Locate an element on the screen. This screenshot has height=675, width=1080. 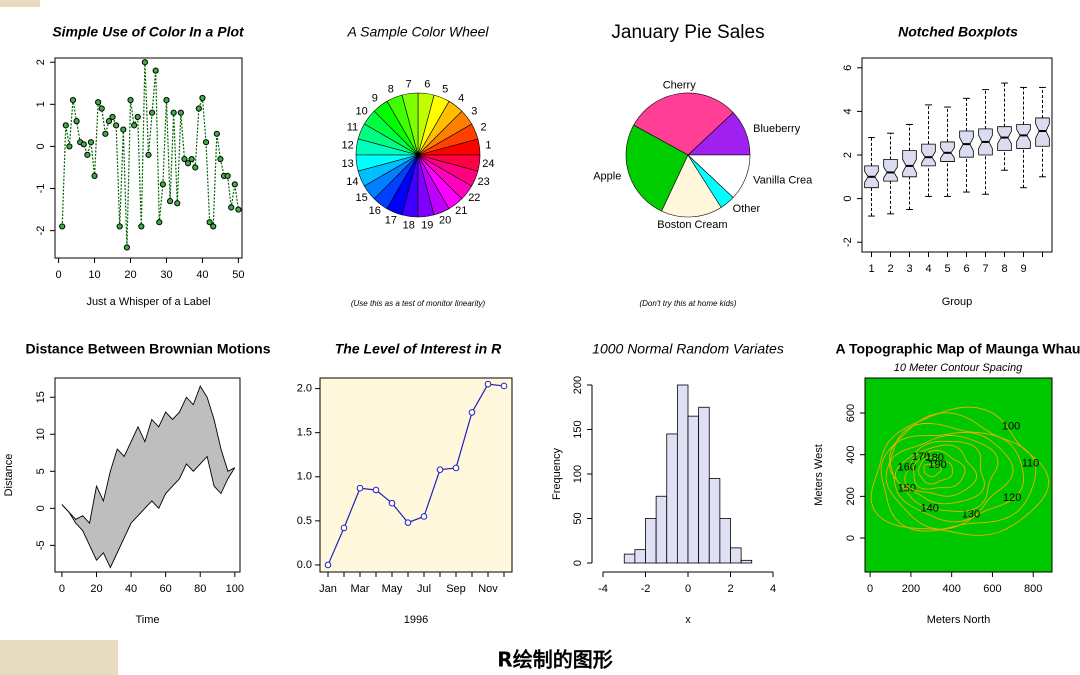
contour-label: 170 is located at coordinates (921, 457).